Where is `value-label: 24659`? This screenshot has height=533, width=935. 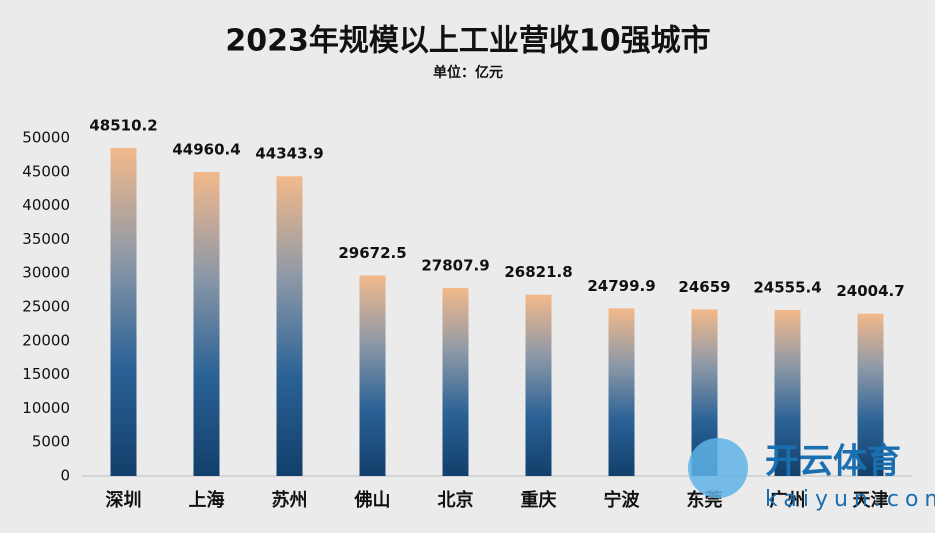
value-label: 24659 is located at coordinates (704, 287).